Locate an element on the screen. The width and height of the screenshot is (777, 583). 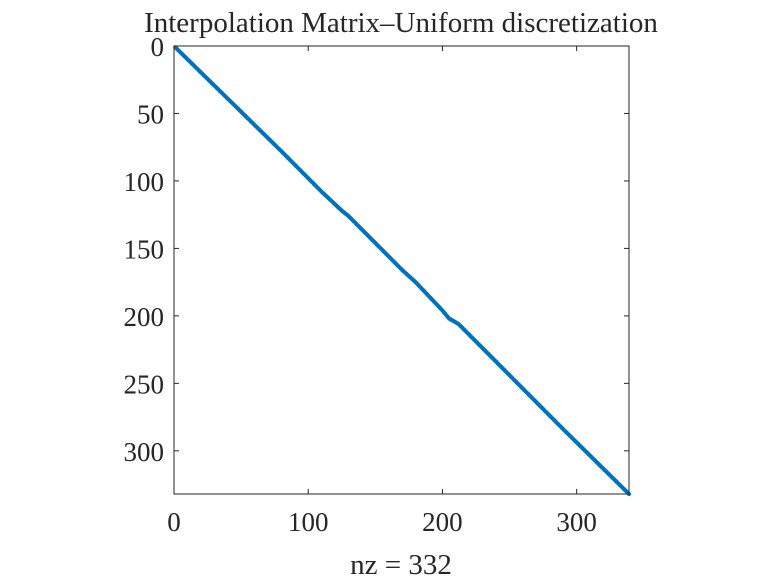
y-tick-label: 200 is located at coordinates (144, 317).